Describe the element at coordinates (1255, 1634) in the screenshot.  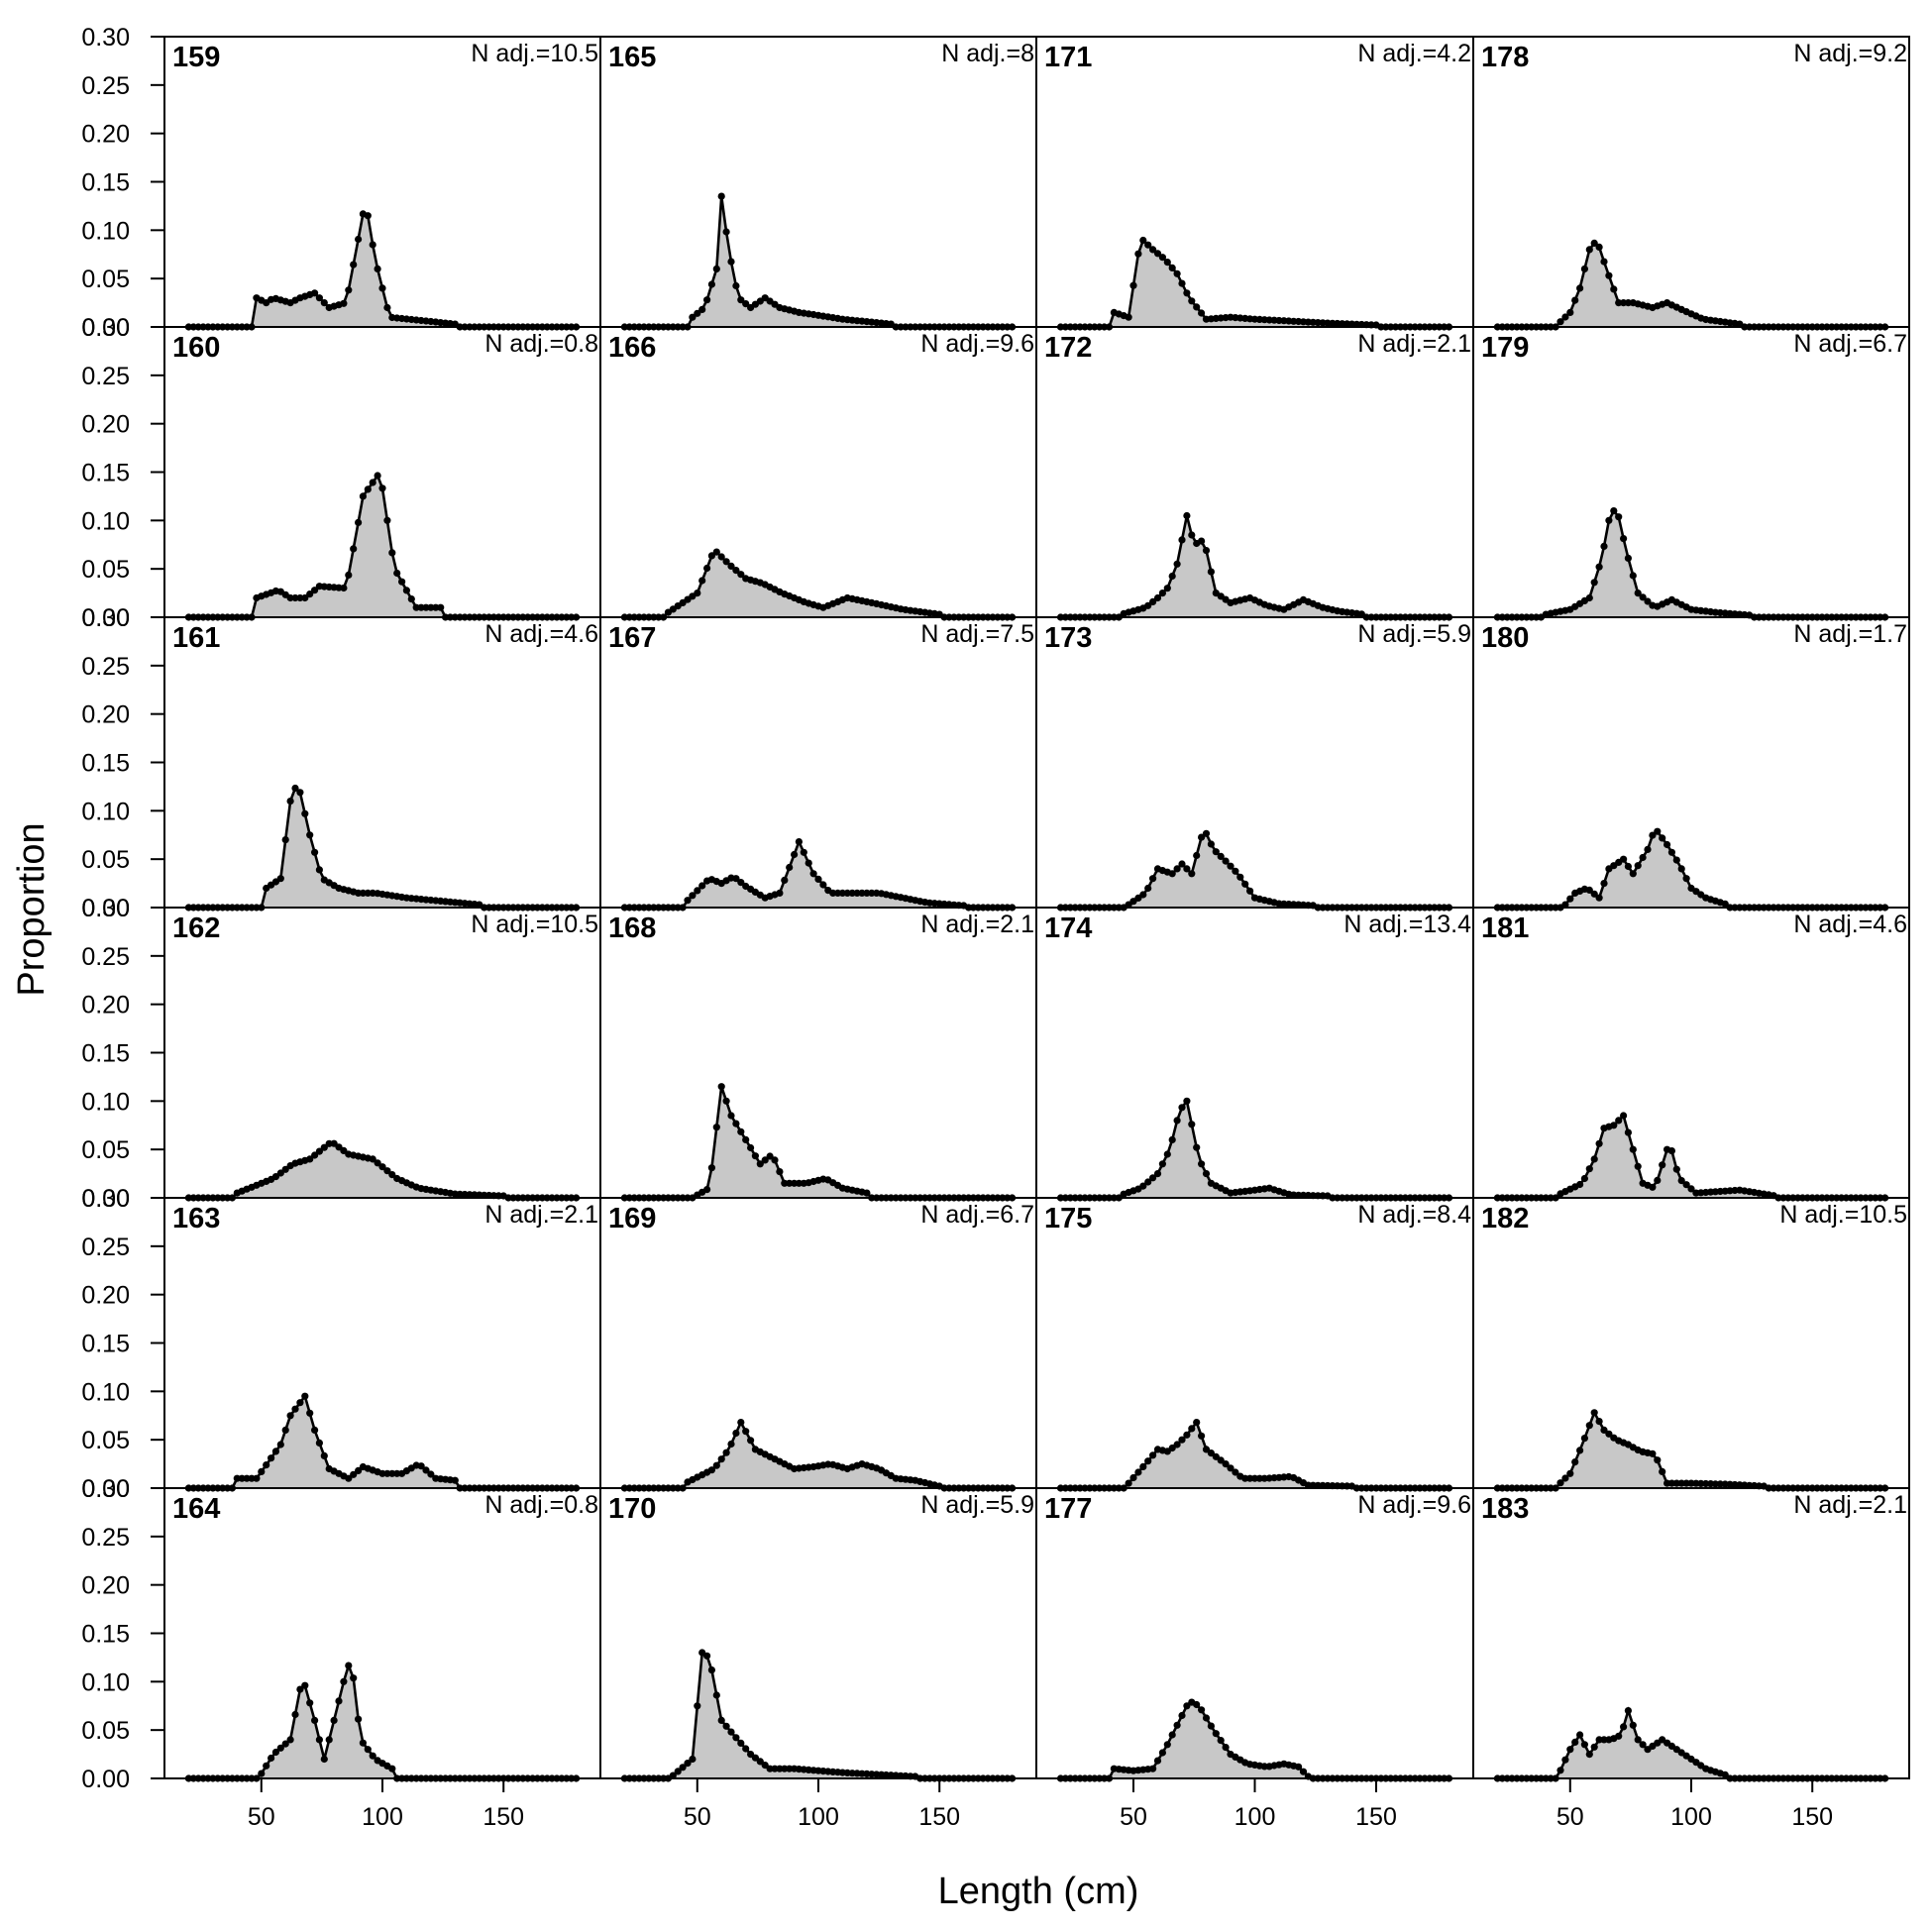
I see `panel-177: 177 N adj.=9.6` at that location.